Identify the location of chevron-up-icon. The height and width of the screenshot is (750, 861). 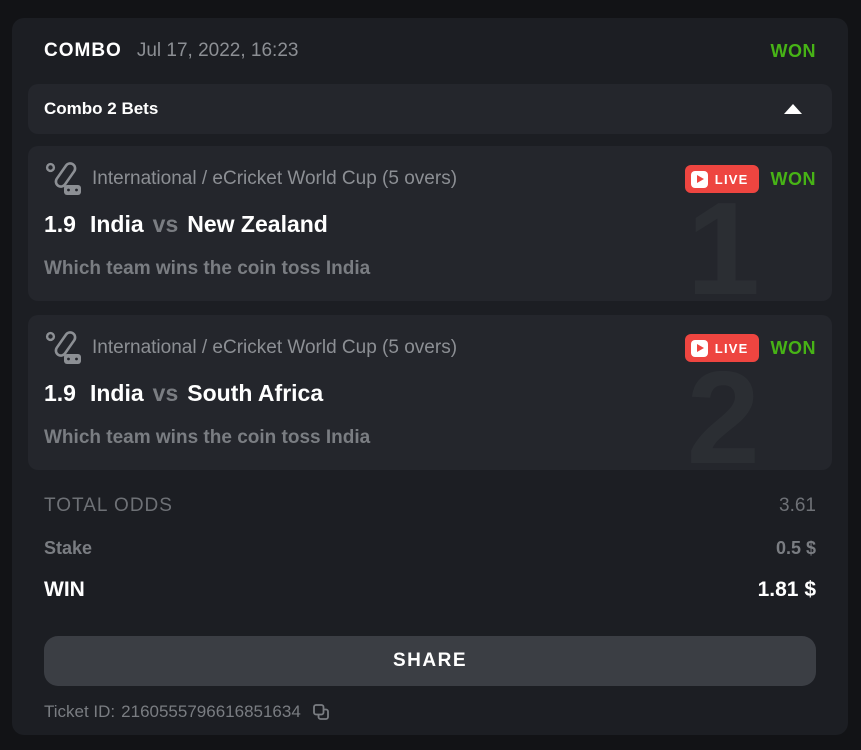
(793, 109).